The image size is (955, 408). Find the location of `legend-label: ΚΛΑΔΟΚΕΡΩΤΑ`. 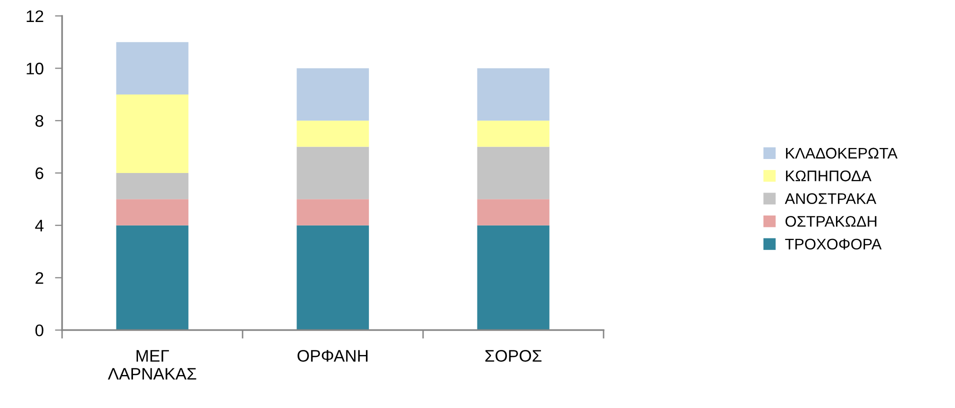

legend-label: ΚΛΑΔΟΚΕΡΩΤΑ is located at coordinates (842, 153).